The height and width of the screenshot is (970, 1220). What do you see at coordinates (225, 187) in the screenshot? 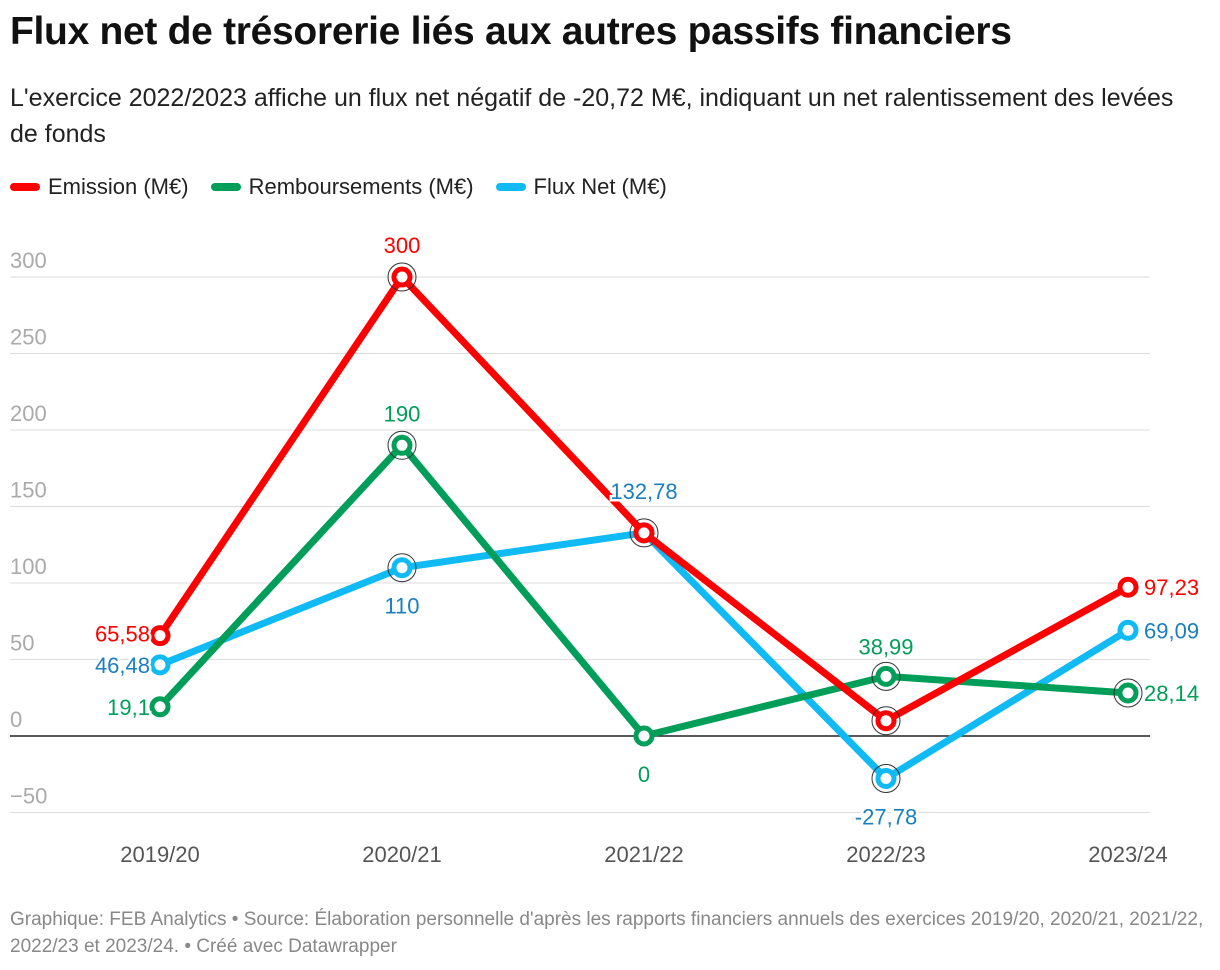
I see `legend-swatch-remboursements` at bounding box center [225, 187].